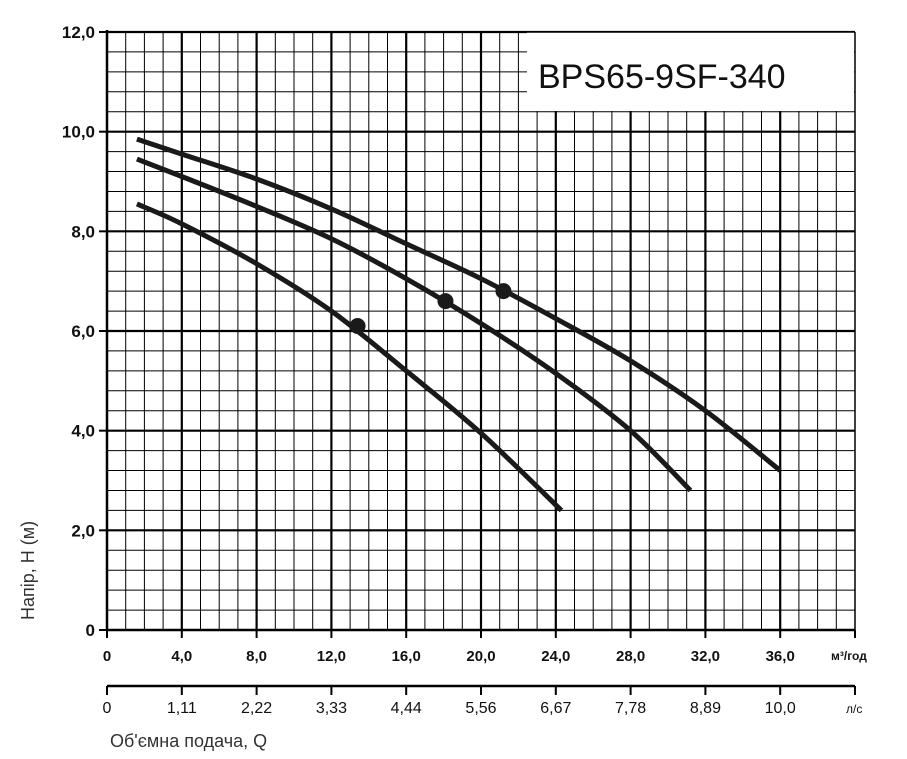 The height and width of the screenshot is (759, 907). What do you see at coordinates (555, 656) in the screenshot?
I see `x-tick-label: 24,0` at bounding box center [555, 656].